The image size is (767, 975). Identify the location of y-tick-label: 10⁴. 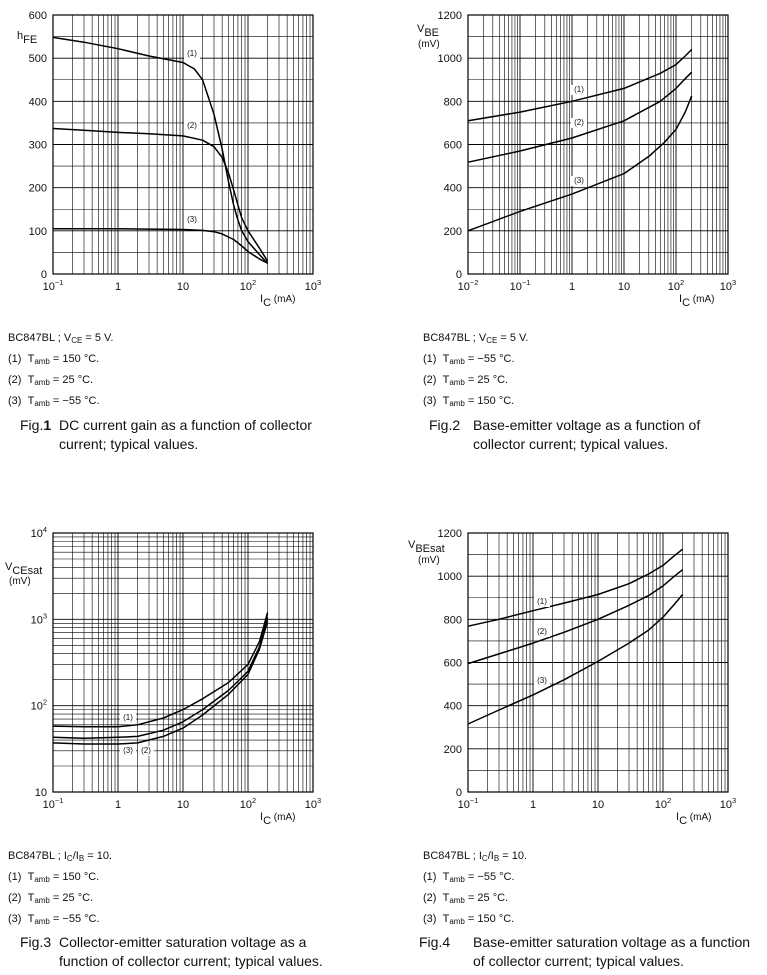
(39, 532).